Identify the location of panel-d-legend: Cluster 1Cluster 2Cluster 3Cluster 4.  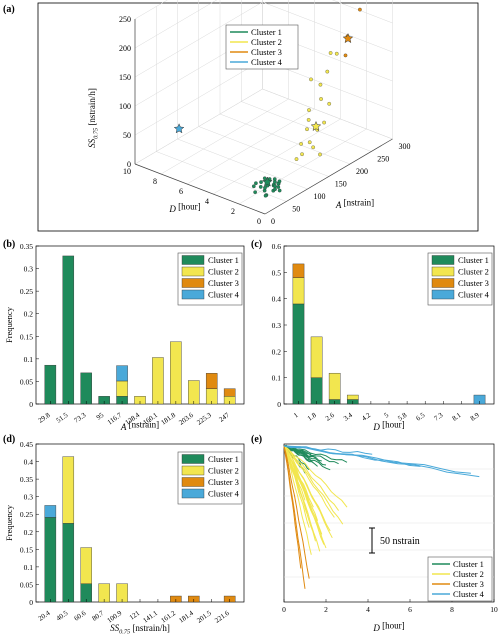
(210, 478).